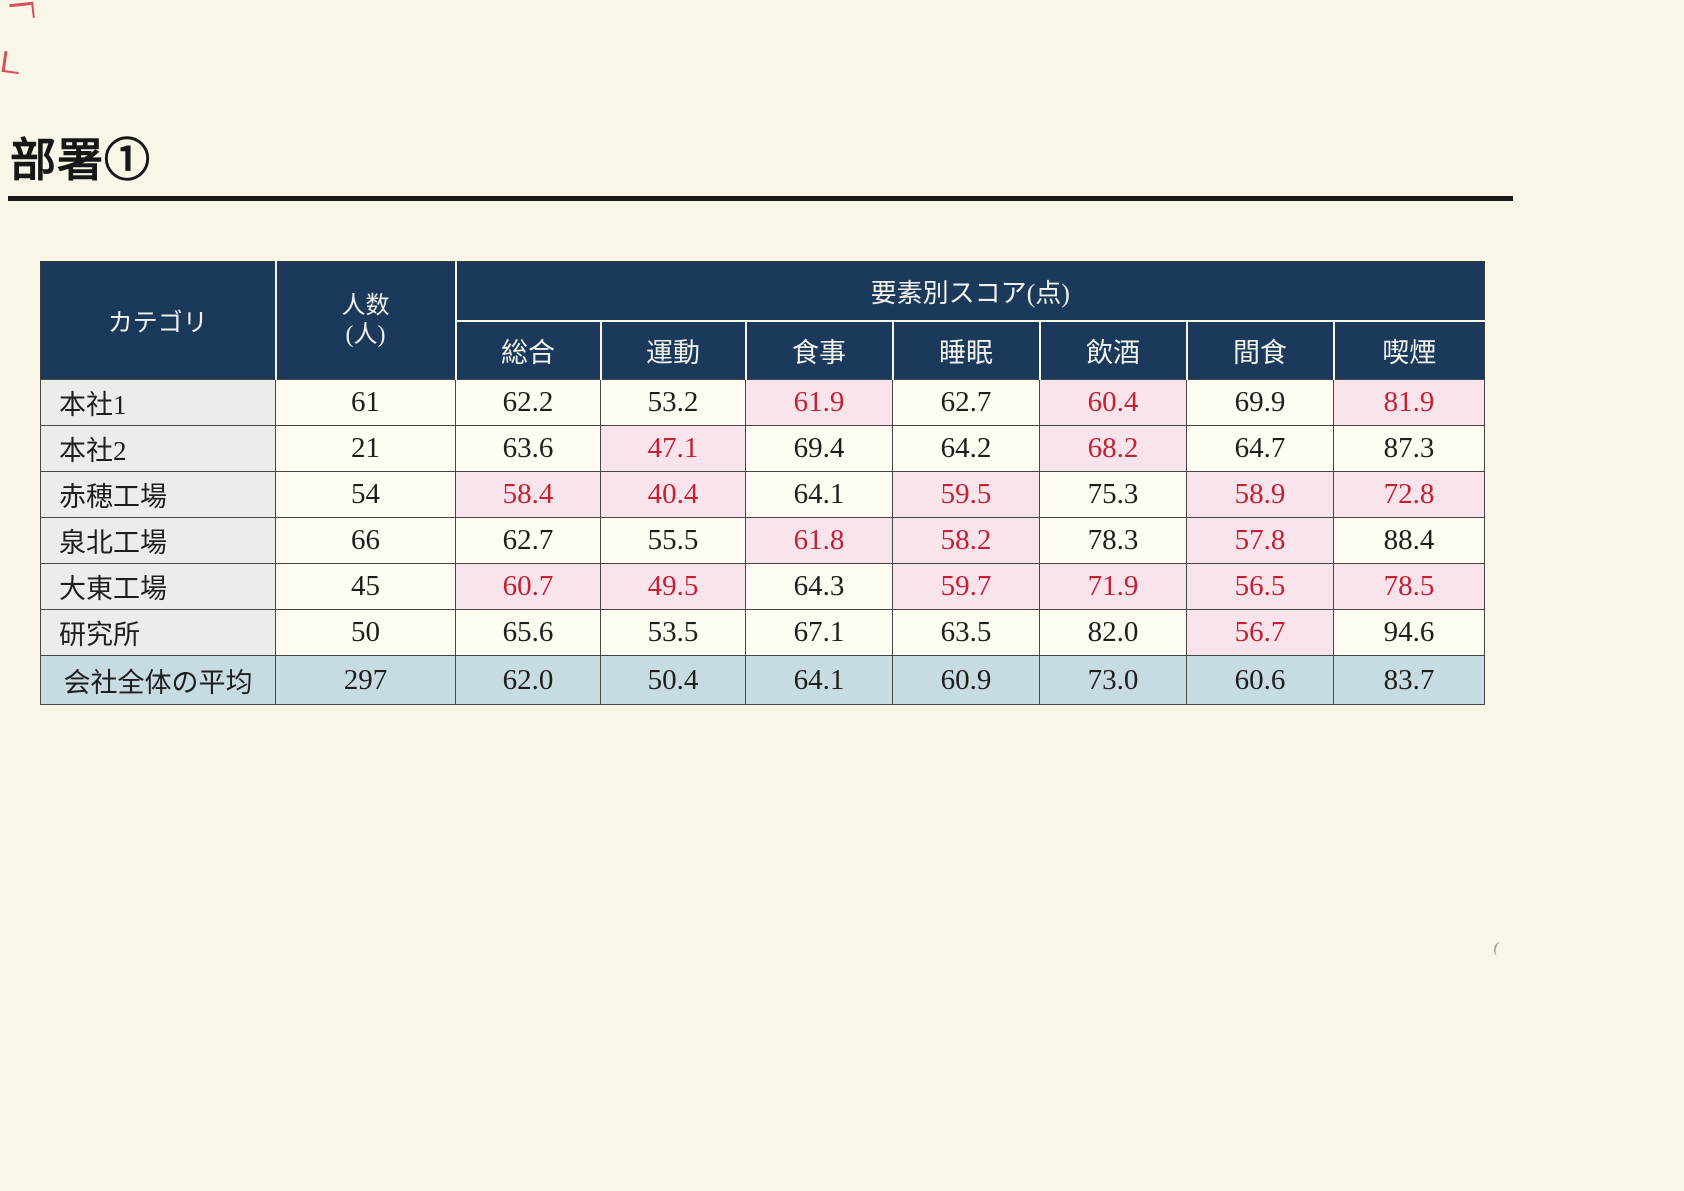  What do you see at coordinates (365, 586) in the screenshot?
I see `count-cell: 45` at bounding box center [365, 586].